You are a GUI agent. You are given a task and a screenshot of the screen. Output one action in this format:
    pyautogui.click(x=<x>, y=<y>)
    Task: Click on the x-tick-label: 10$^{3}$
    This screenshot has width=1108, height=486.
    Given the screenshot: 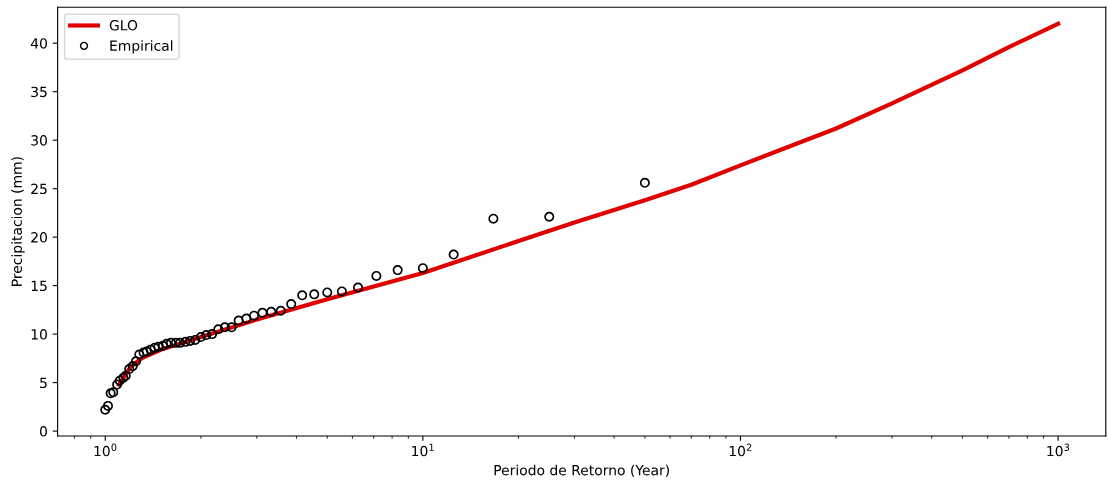 What is the action you would take?
    pyautogui.click(x=1058, y=450)
    